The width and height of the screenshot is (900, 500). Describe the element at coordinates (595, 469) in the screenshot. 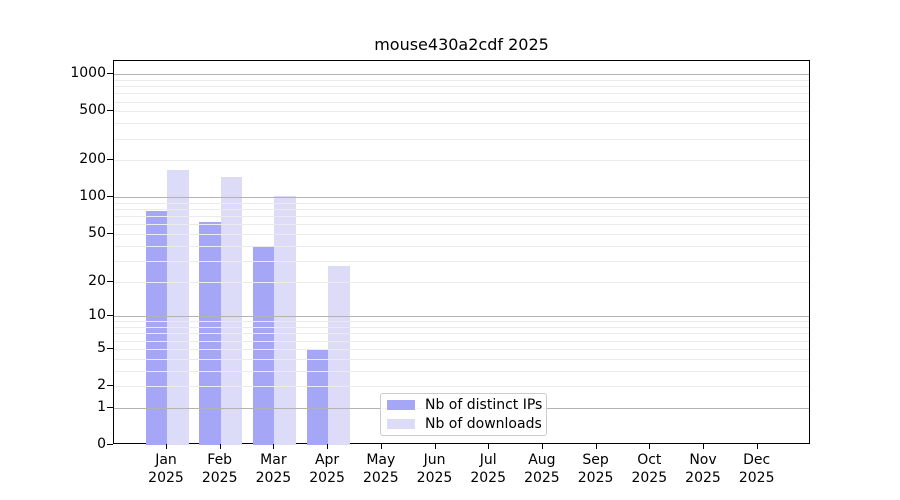

I see `x-tick-label-sep: Sep 2025` at that location.